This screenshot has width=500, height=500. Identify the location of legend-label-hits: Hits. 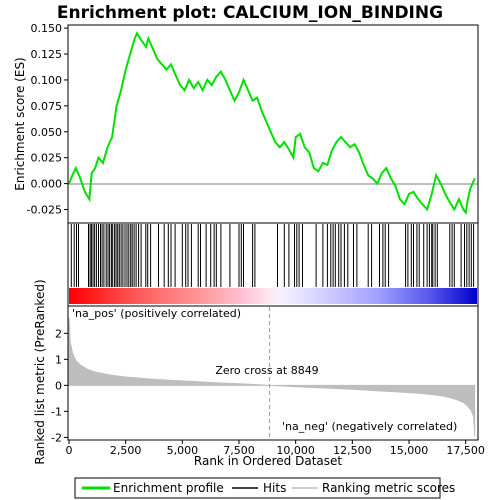
(274, 488).